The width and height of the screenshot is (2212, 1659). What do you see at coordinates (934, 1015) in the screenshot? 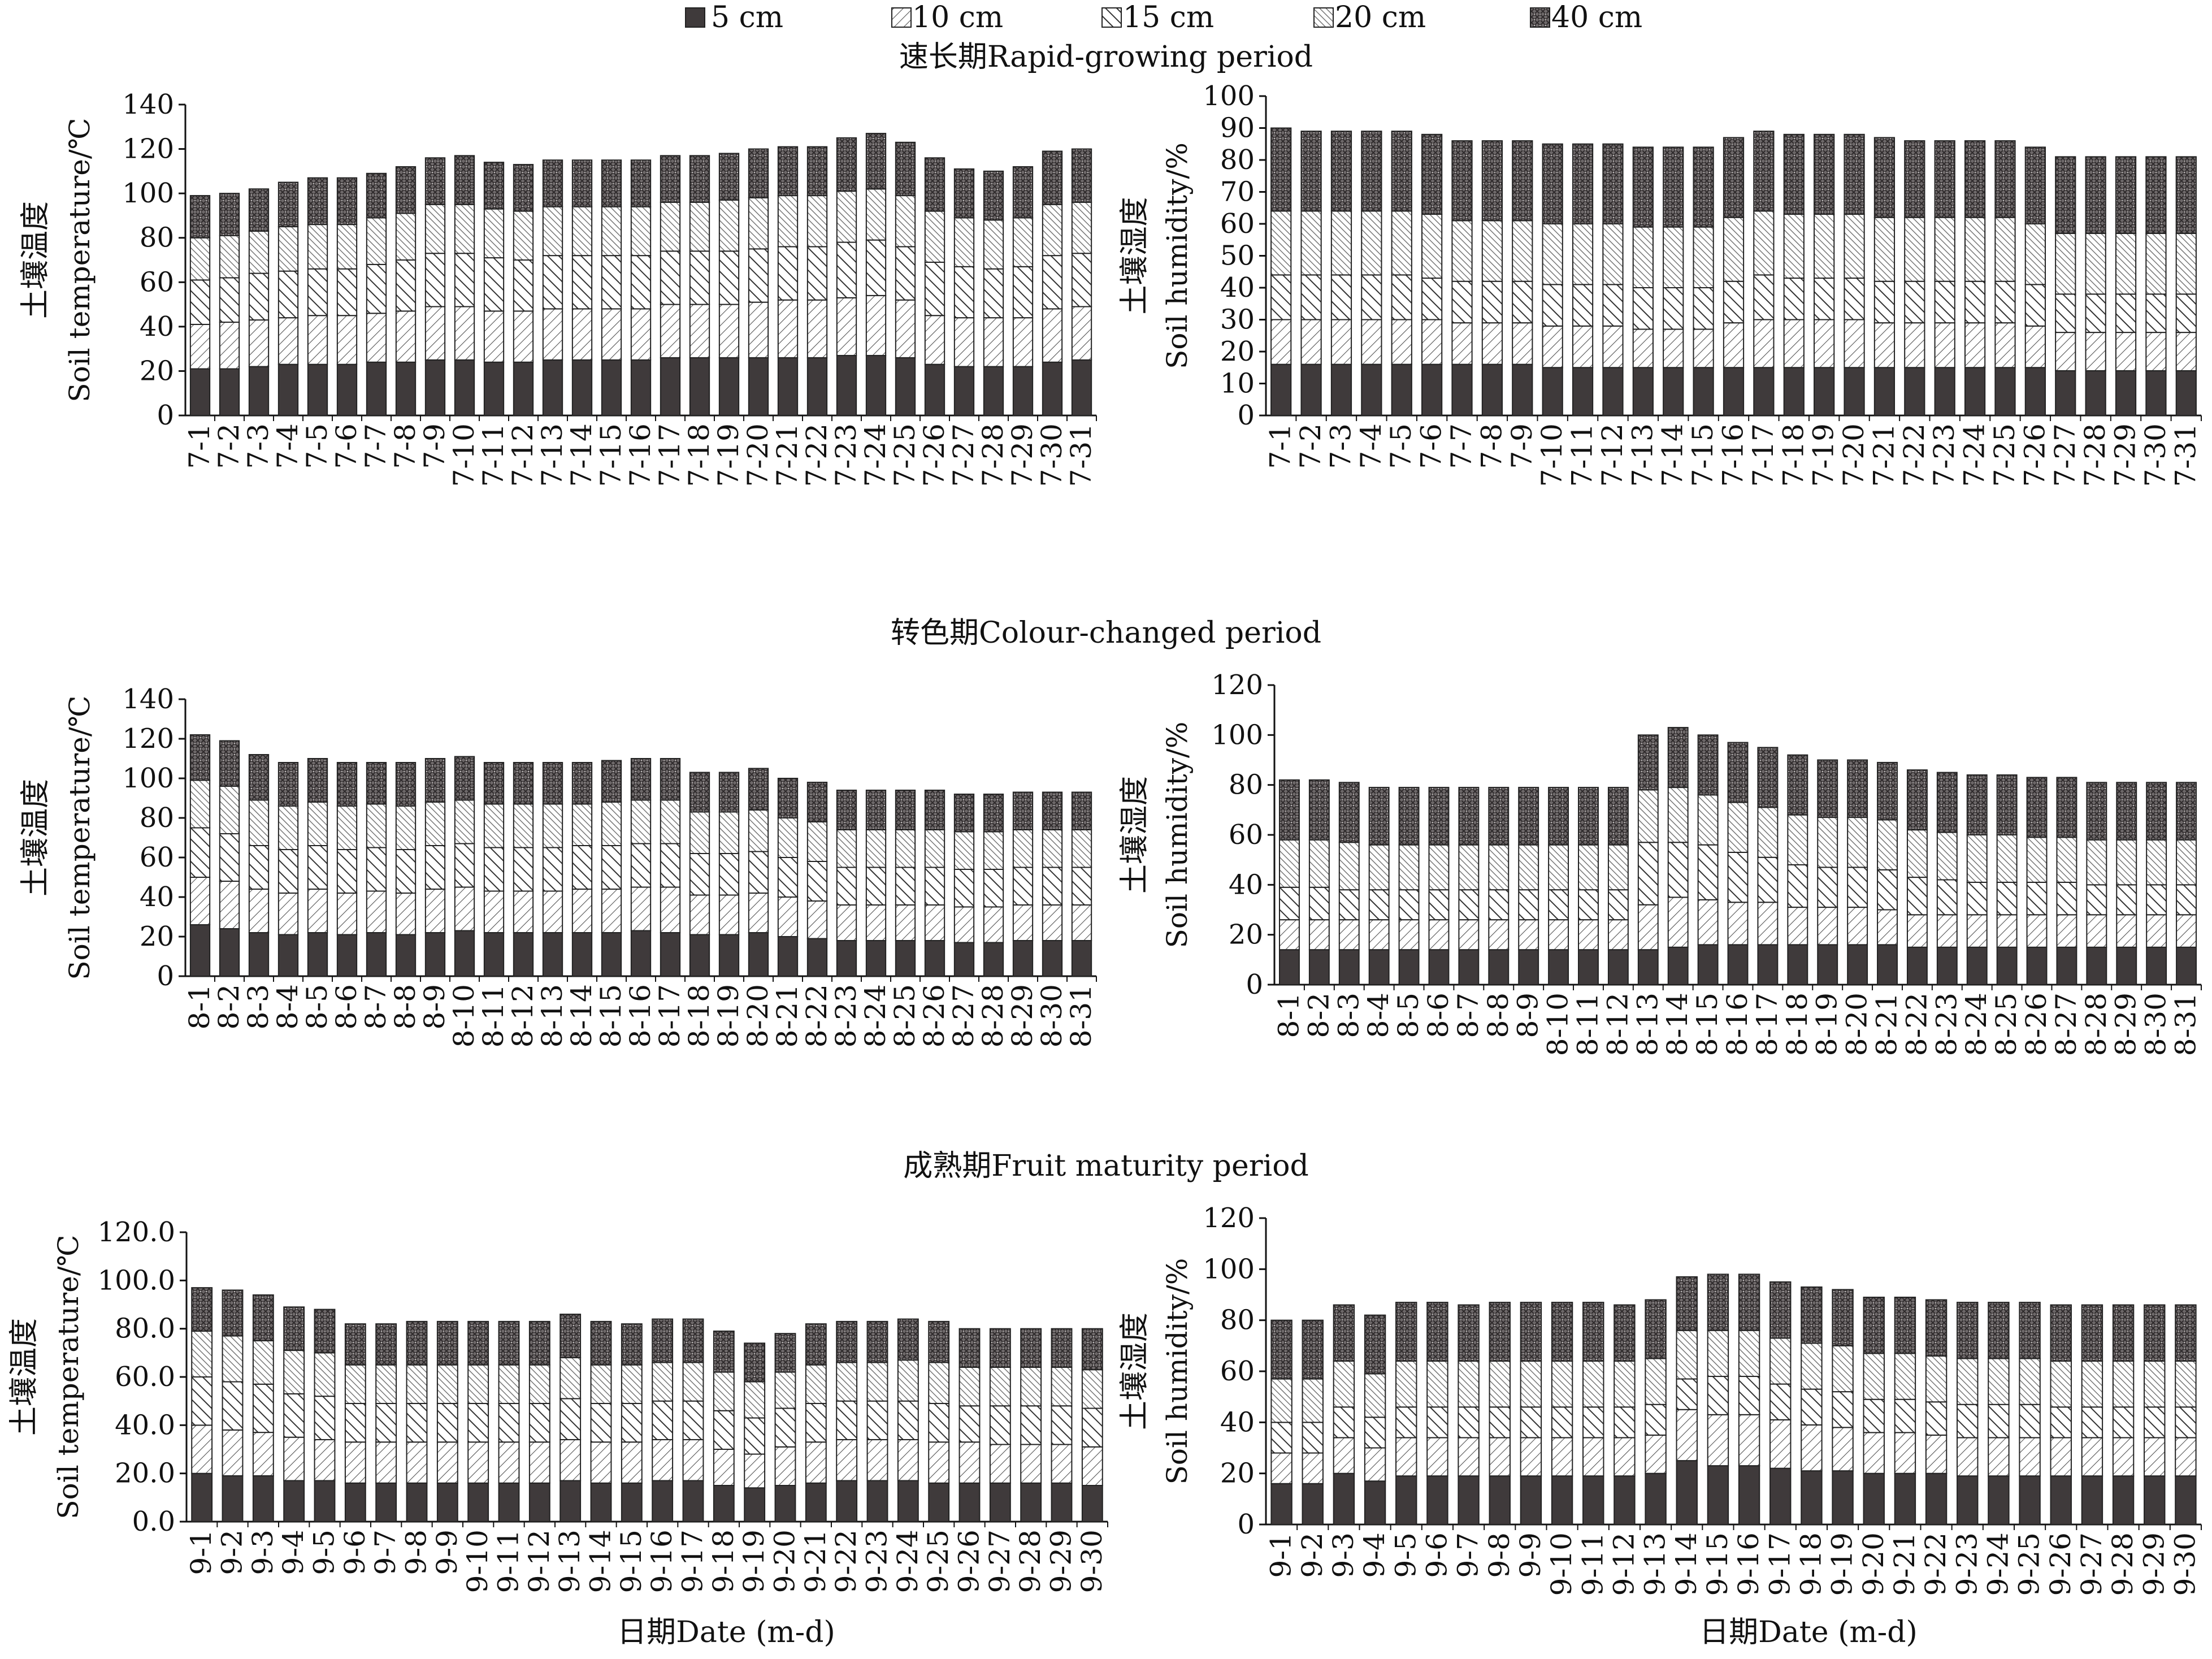
I see `x-tick-label: 8-26` at bounding box center [934, 1015].